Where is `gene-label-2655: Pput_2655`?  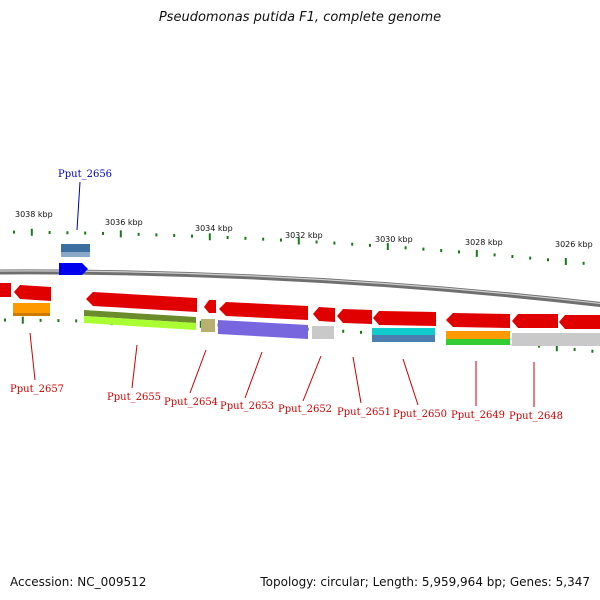
gene-label-2655: Pput_2655 is located at coordinates (134, 397).